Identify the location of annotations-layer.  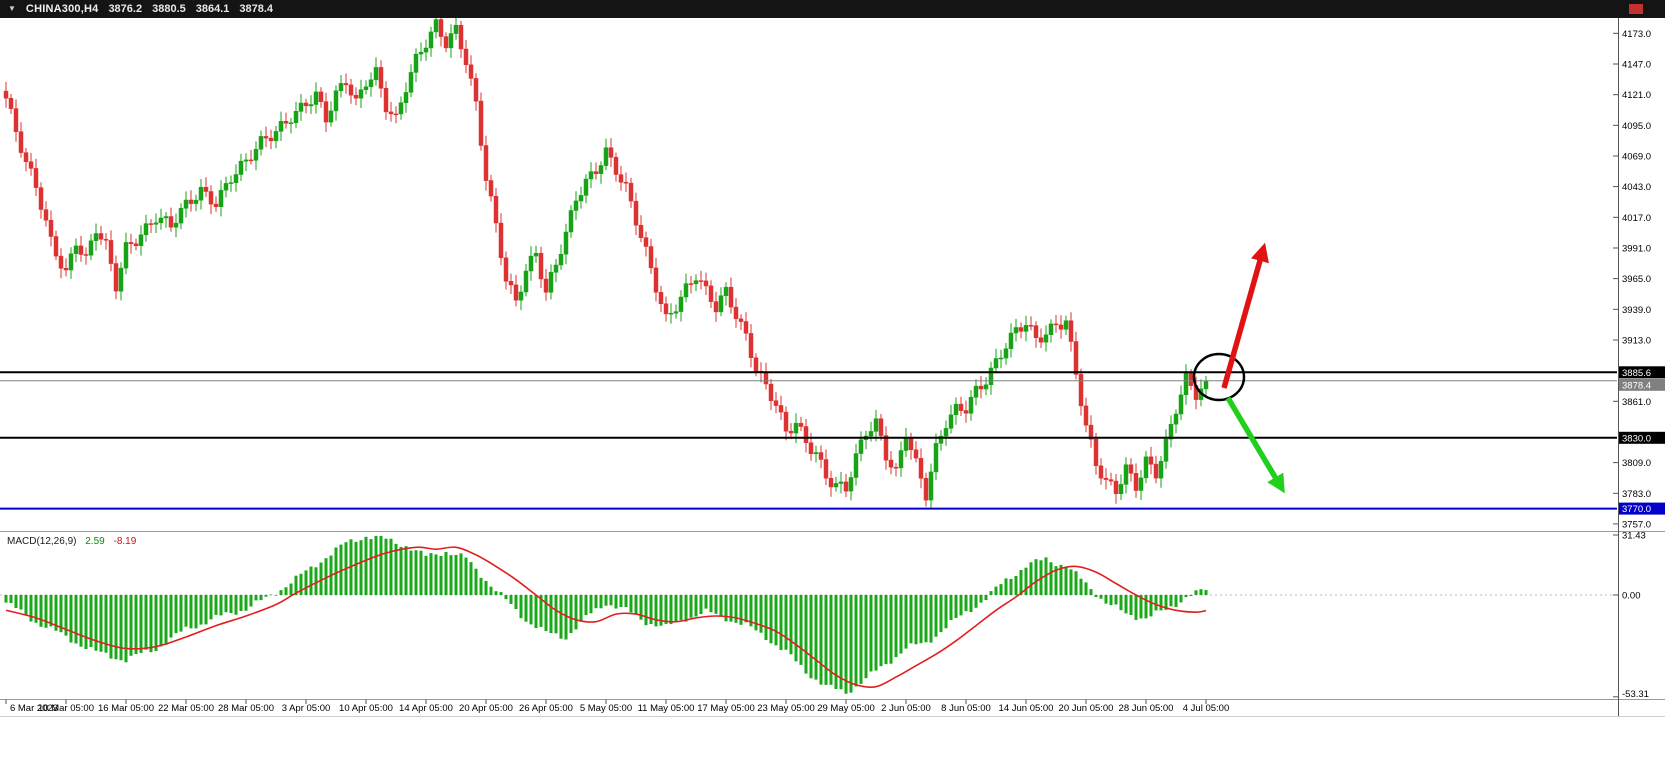
(1238, 368).